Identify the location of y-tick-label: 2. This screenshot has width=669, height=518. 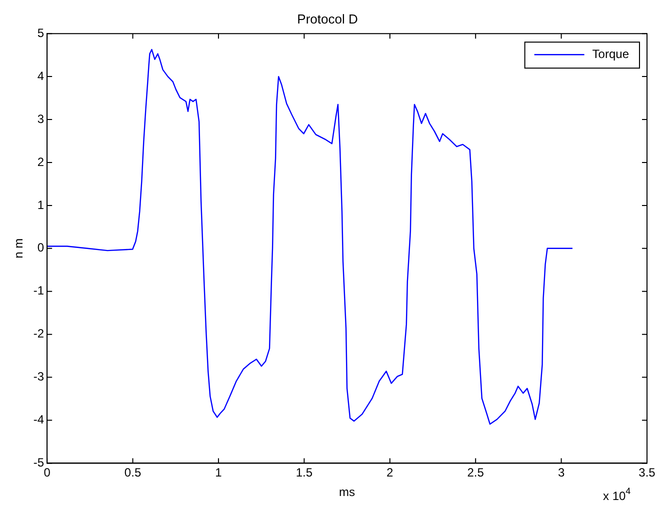
(40, 161).